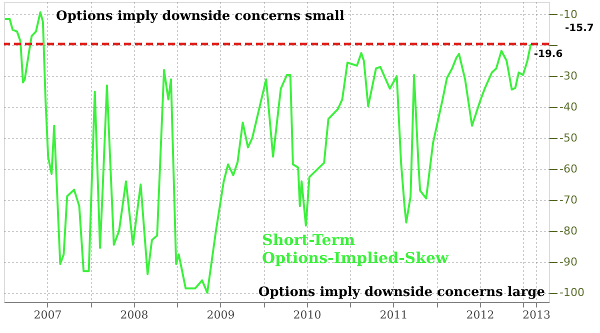 This screenshot has width=600, height=333. I want to click on x-tick-label: 2013, so click(536, 315).